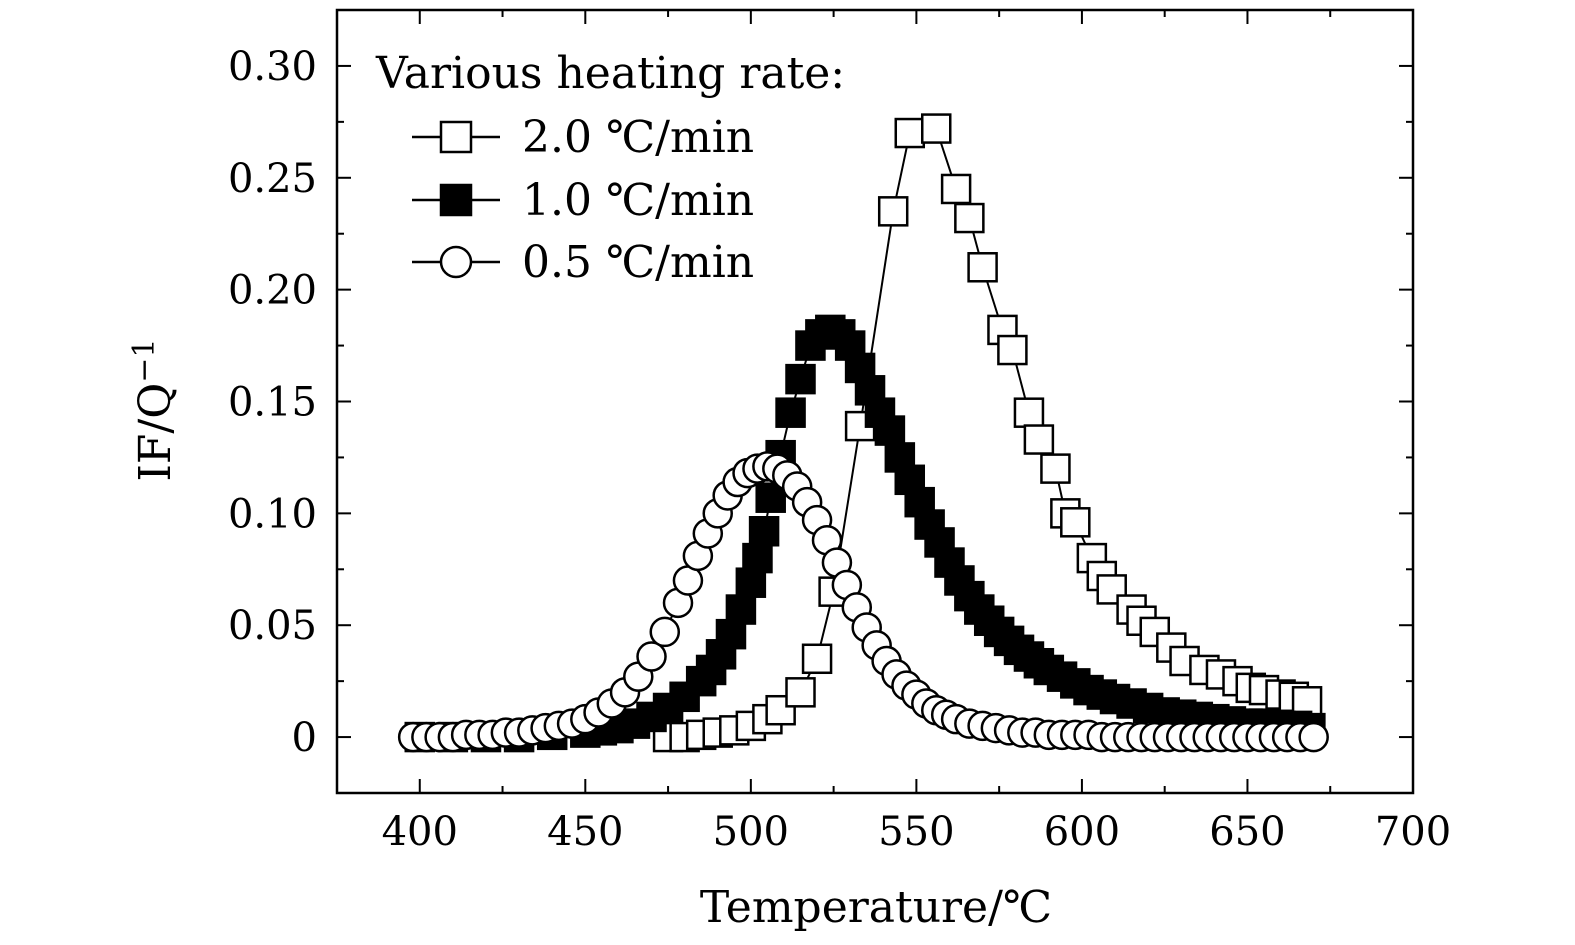  Describe the element at coordinates (272, 67) in the screenshot. I see `y-tick-label: 0.30` at that location.